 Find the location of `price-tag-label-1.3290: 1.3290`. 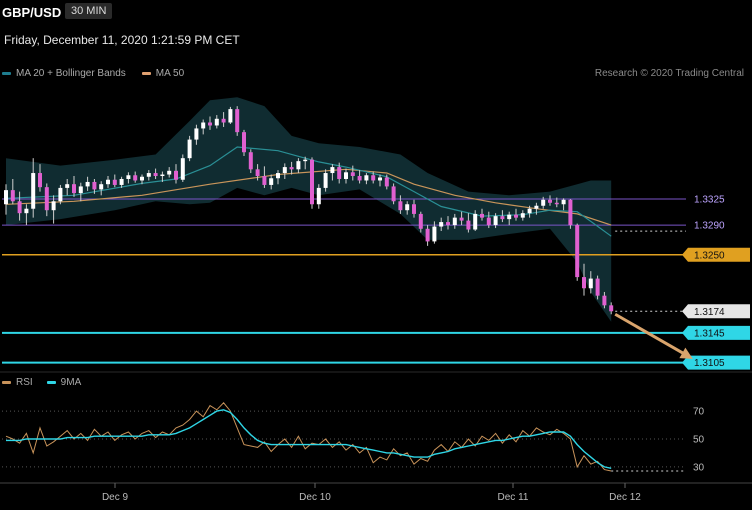

price-tag-label-1.3290: 1.3290 is located at coordinates (709, 226).